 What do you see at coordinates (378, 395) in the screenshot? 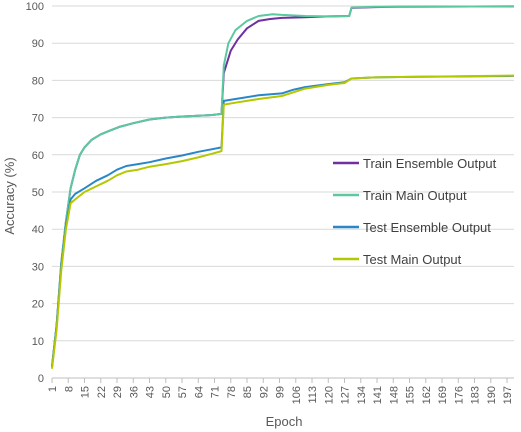
I see `x-tick-label: 141` at bounding box center [378, 395].